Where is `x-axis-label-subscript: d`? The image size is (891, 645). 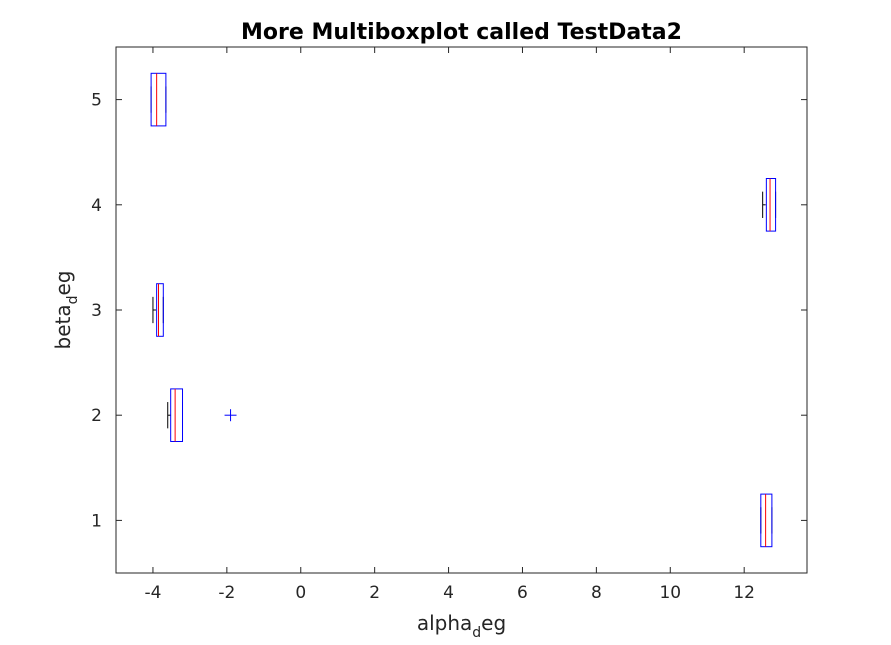 x-axis-label-subscript: d is located at coordinates (476, 633).